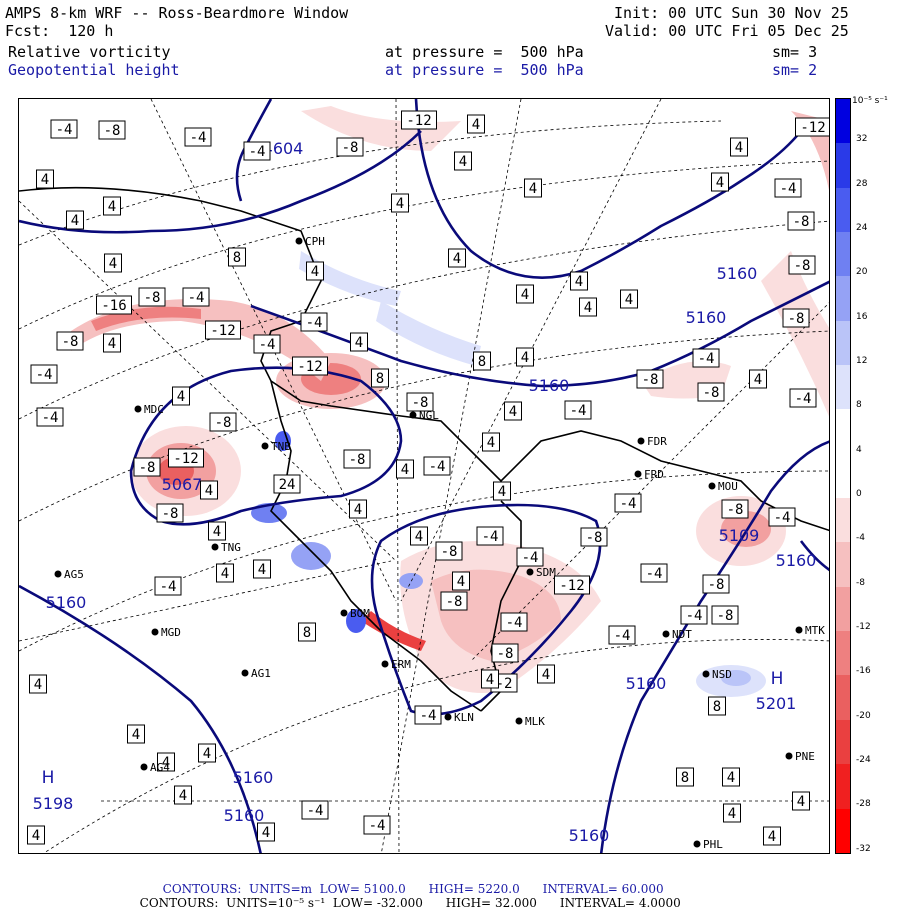  I want to click on colorbar-tick-label: 32, so click(862, 139).